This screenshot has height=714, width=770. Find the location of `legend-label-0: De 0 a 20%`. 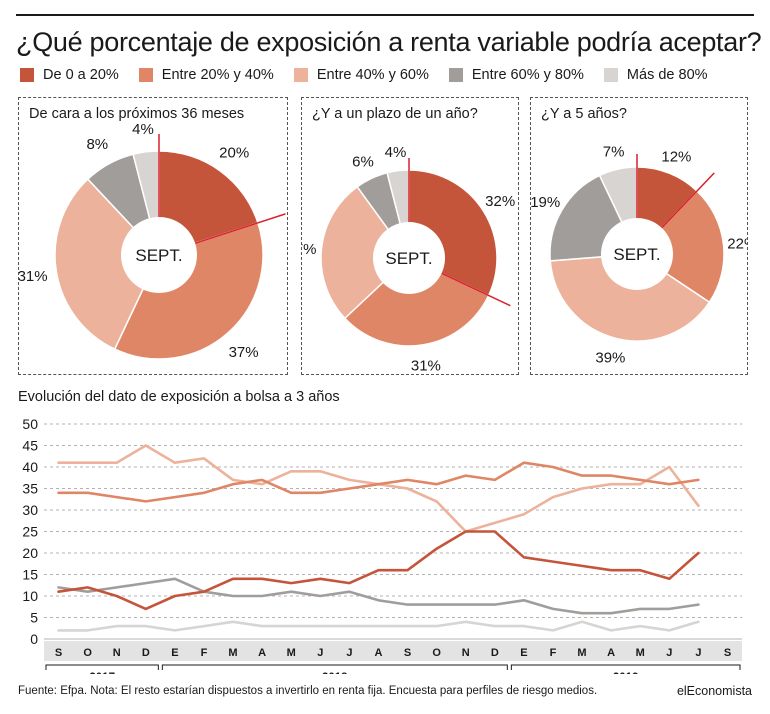

legend-label-0: De 0 a 20% is located at coordinates (81, 75).